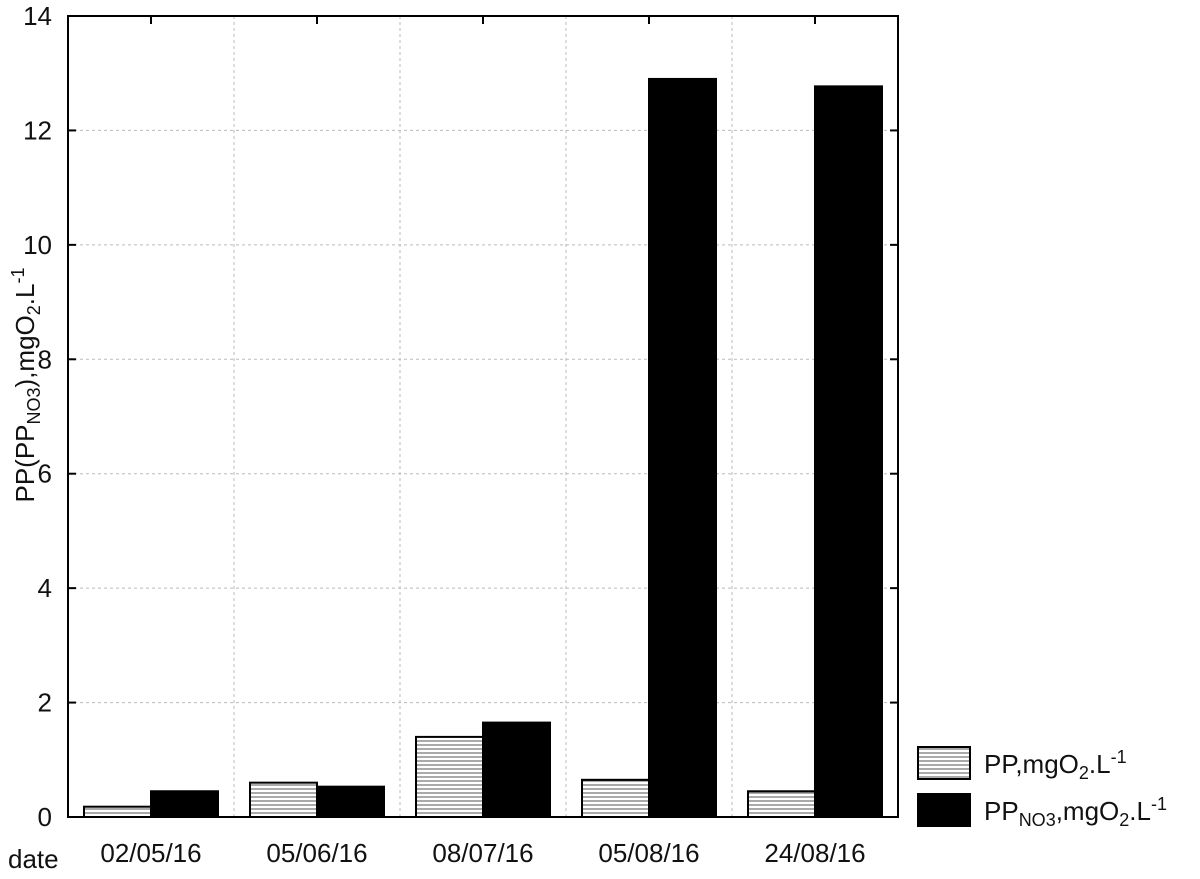 The width and height of the screenshot is (1200, 879). Describe the element at coordinates (814, 853) in the screenshot. I see `x-tick-label: 24/08/16` at that location.